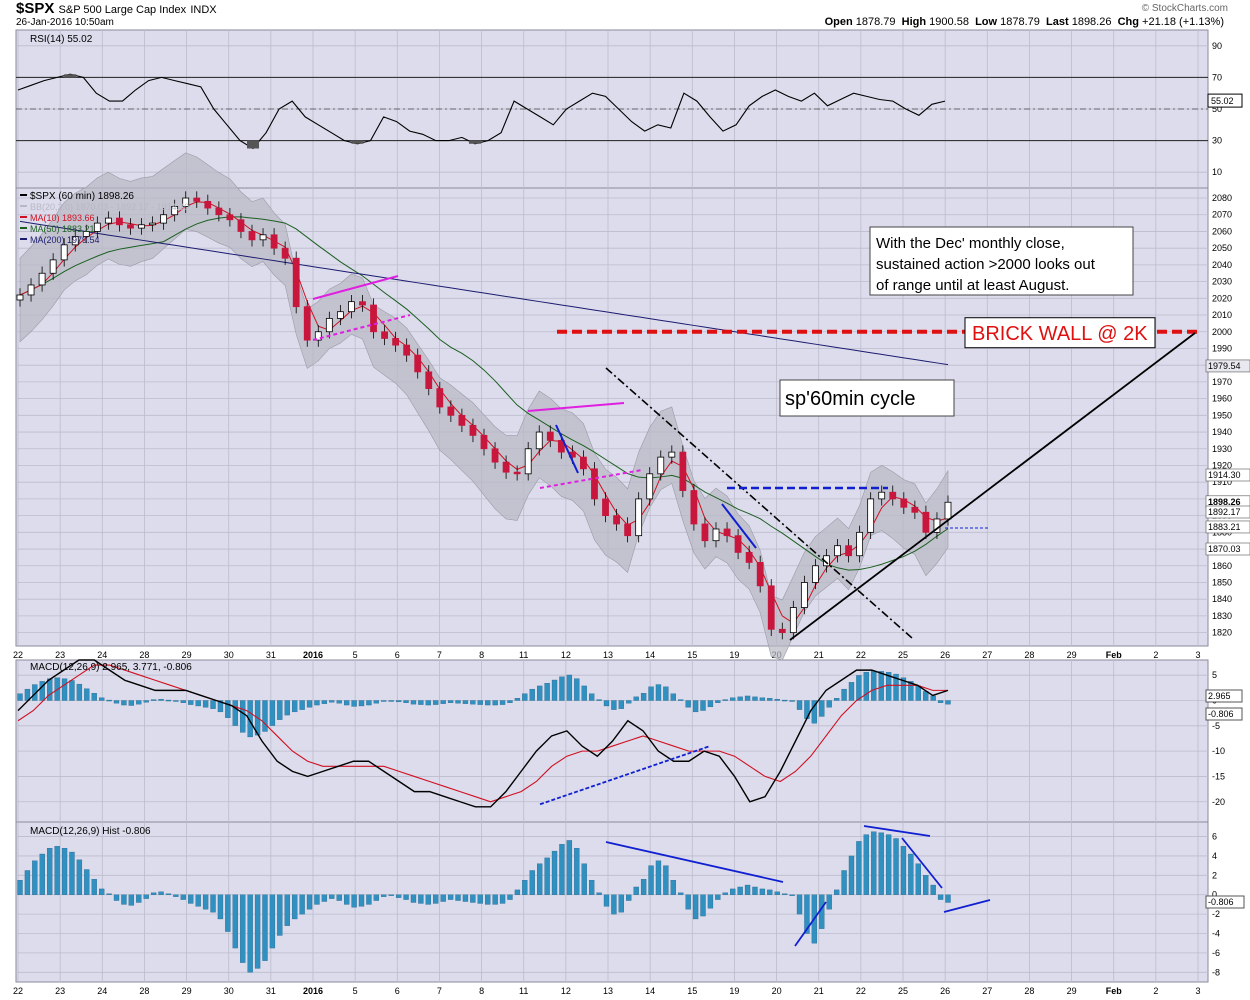 This screenshot has width=1250, height=1000. Describe the element at coordinates (1217, 109) in the screenshot. I see `y-tick-label-rsi: 50` at that location.